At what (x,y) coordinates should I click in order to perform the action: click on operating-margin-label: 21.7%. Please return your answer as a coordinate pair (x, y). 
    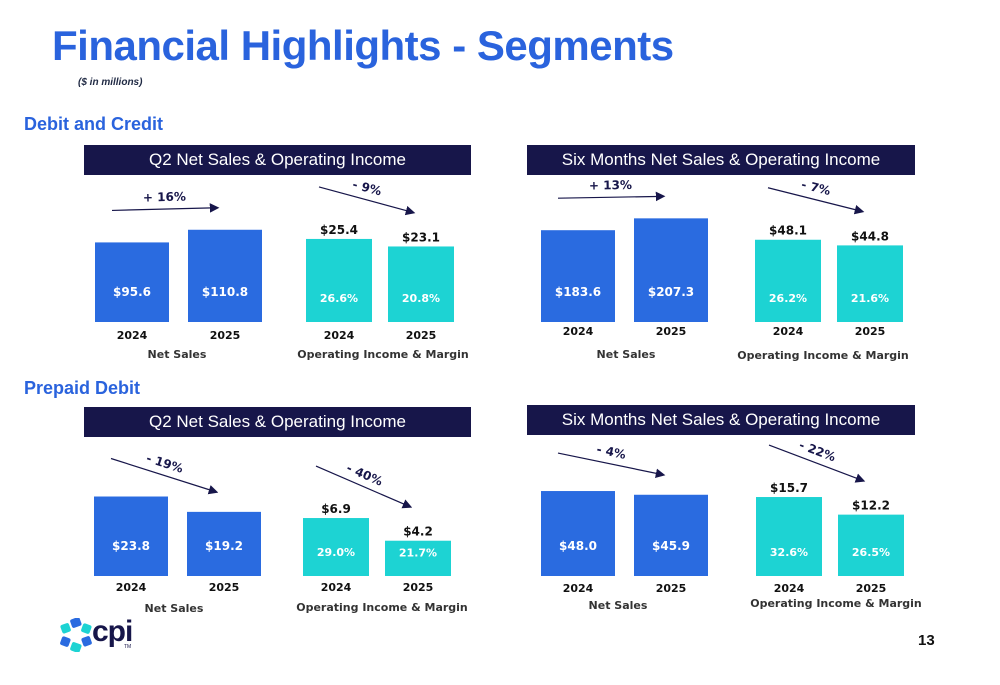
    Looking at the image, I should click on (418, 553).